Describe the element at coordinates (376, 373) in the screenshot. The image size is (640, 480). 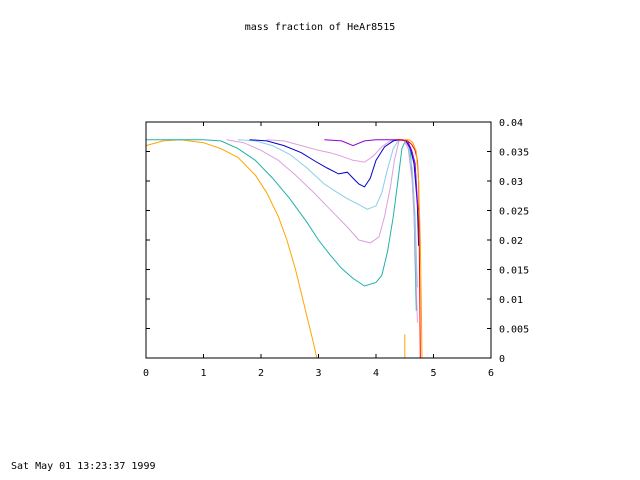
I see `x-tick-label: 4` at that location.